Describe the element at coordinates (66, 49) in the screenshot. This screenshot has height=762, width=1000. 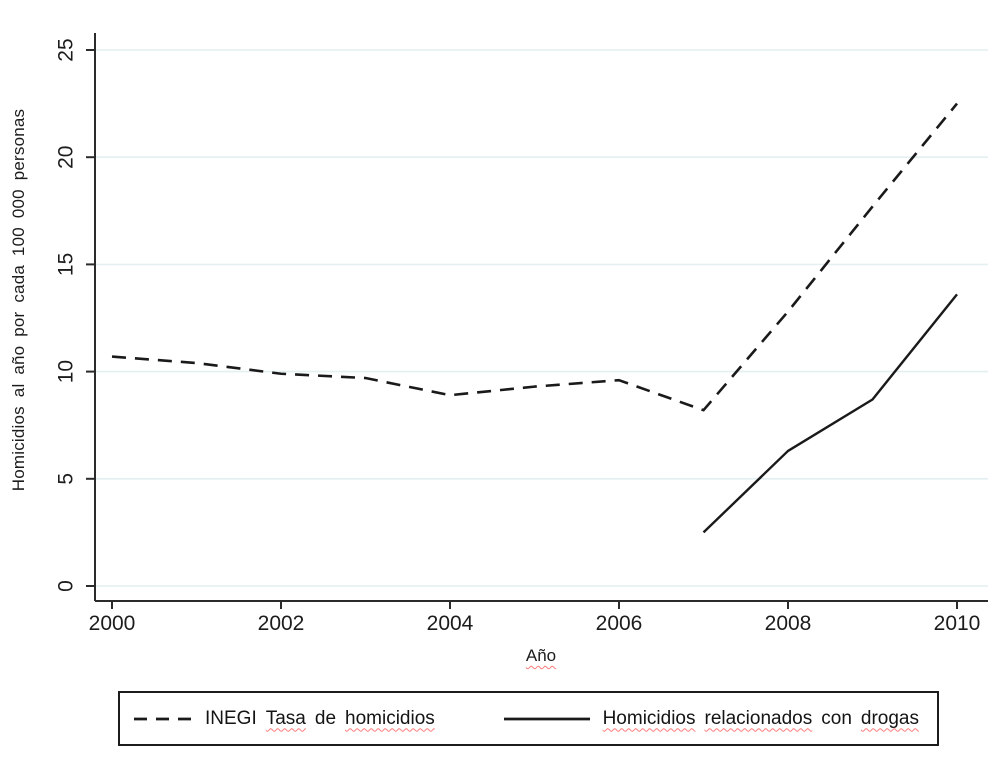
I see `y-tick-label: 25` at that location.